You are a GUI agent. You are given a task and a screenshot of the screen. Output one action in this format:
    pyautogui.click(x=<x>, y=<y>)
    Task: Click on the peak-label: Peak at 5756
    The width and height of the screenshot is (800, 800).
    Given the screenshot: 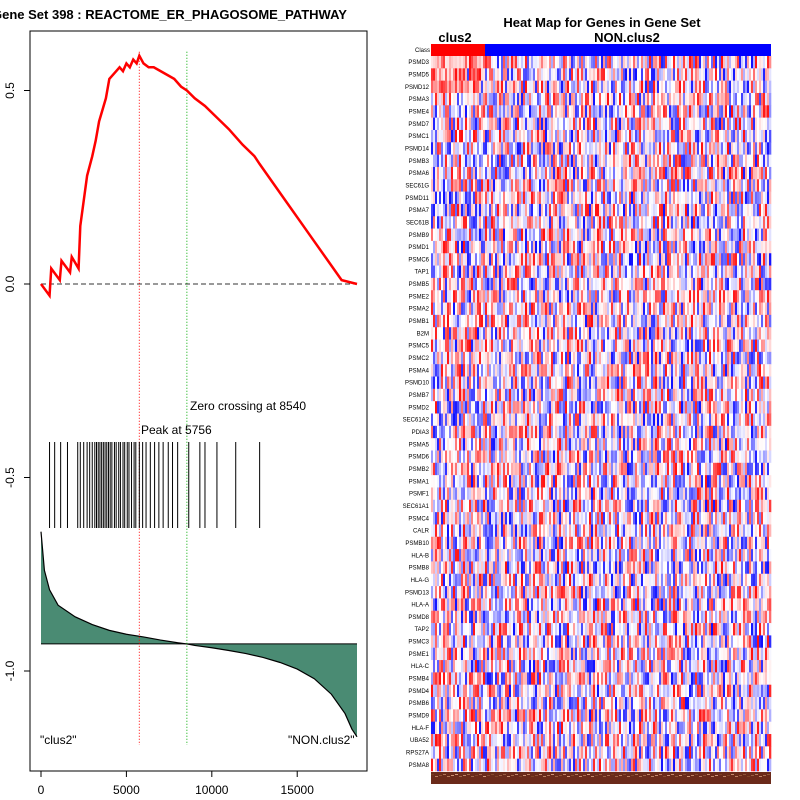 What is the action you would take?
    pyautogui.click(x=176, y=430)
    